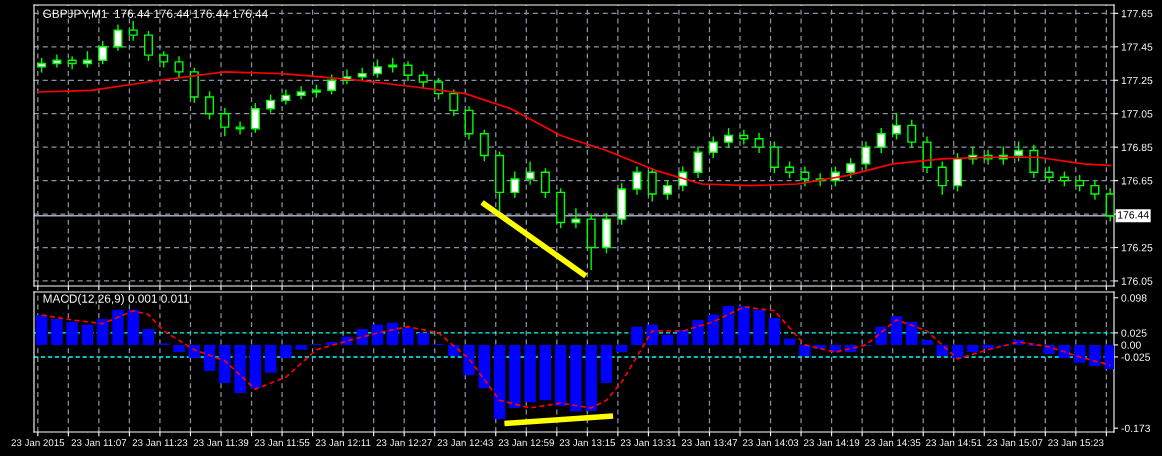 The width and height of the screenshot is (1162, 456). Describe the element at coordinates (1137, 47) in the screenshot. I see `y-tick-label: 177.45` at that location.